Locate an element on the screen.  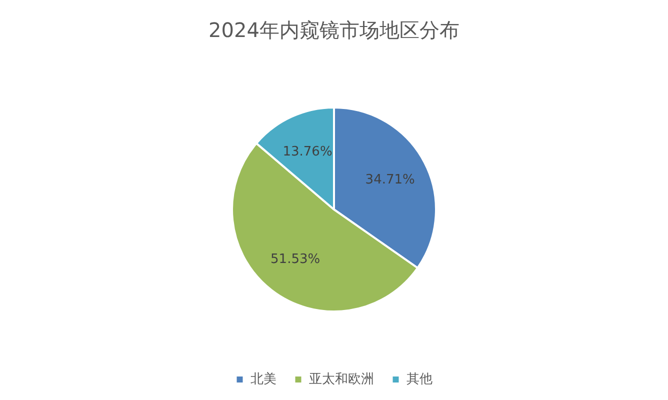
data-label: 13.76% is located at coordinates (307, 152).